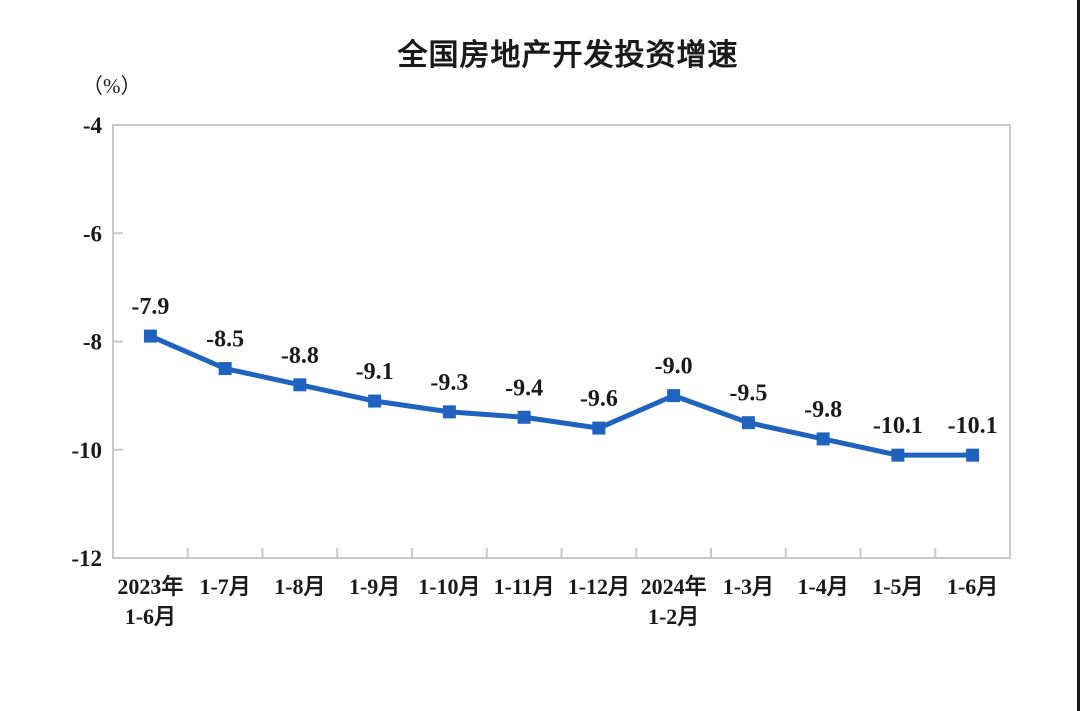 The image size is (1080, 711). Describe the element at coordinates (823, 410) in the screenshot. I see `data-point-label: -9.8` at that location.